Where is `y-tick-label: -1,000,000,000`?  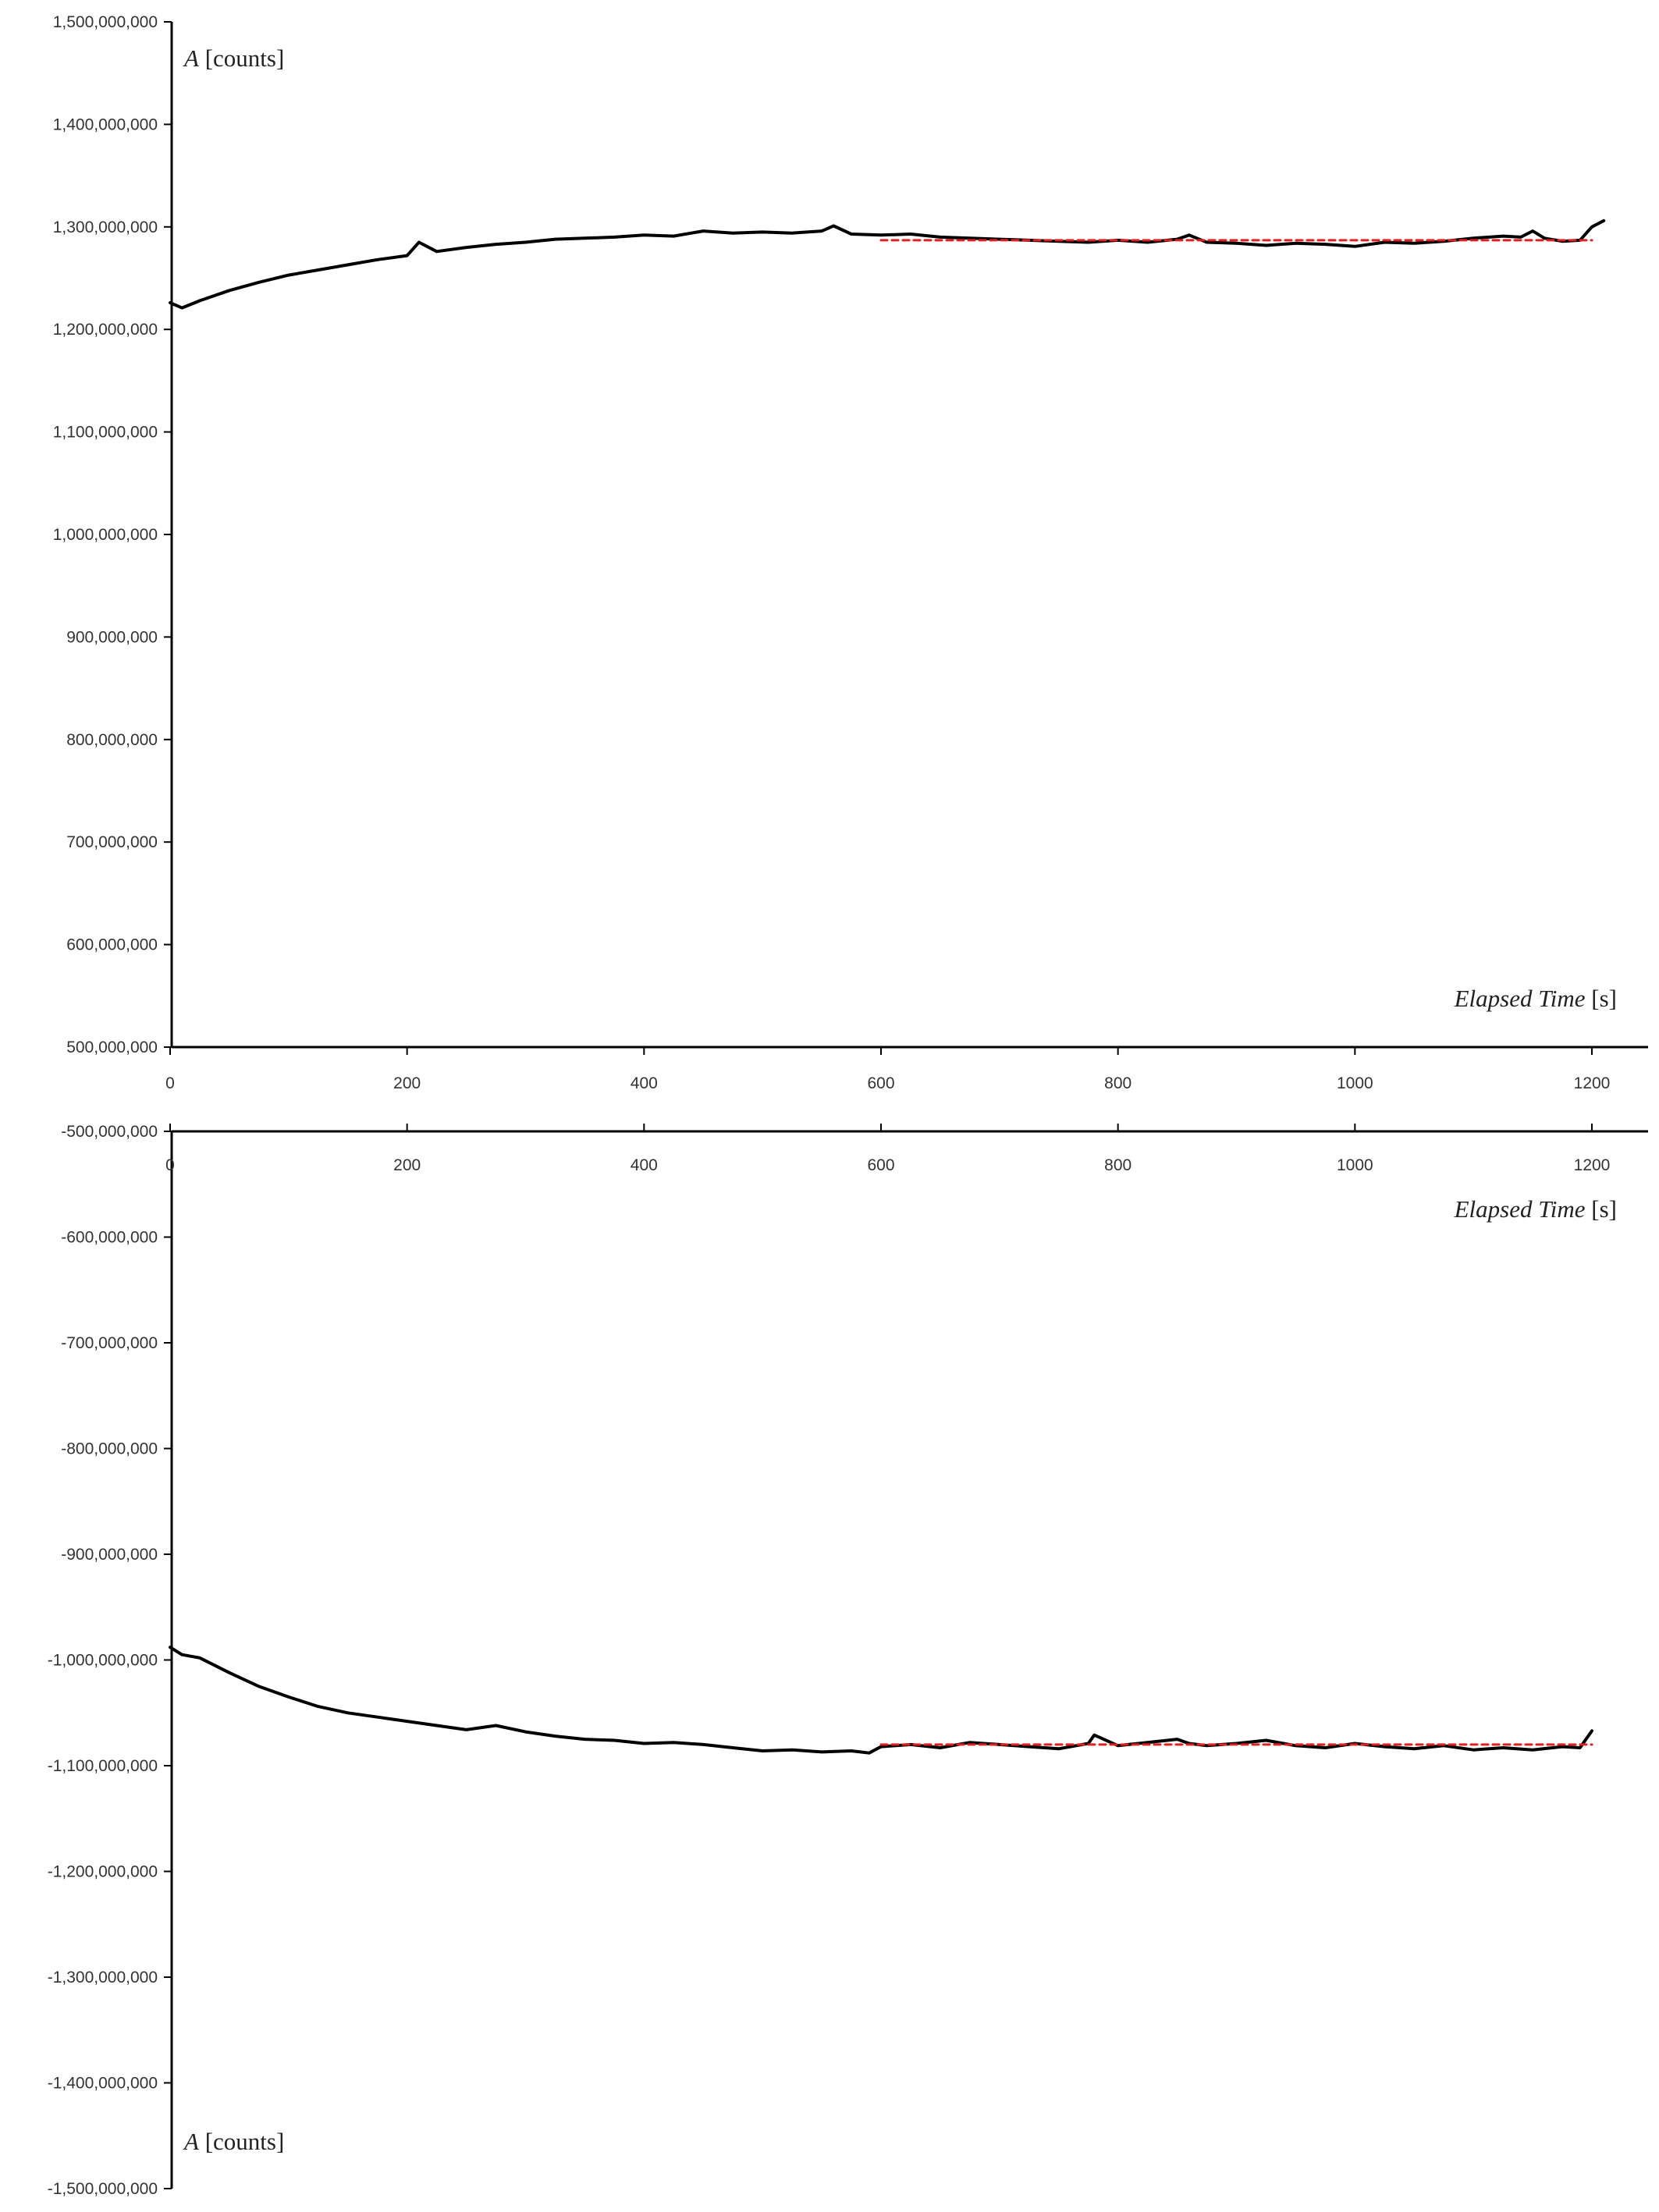
y-tick-label: -1,000,000,000 is located at coordinates (103, 1661).